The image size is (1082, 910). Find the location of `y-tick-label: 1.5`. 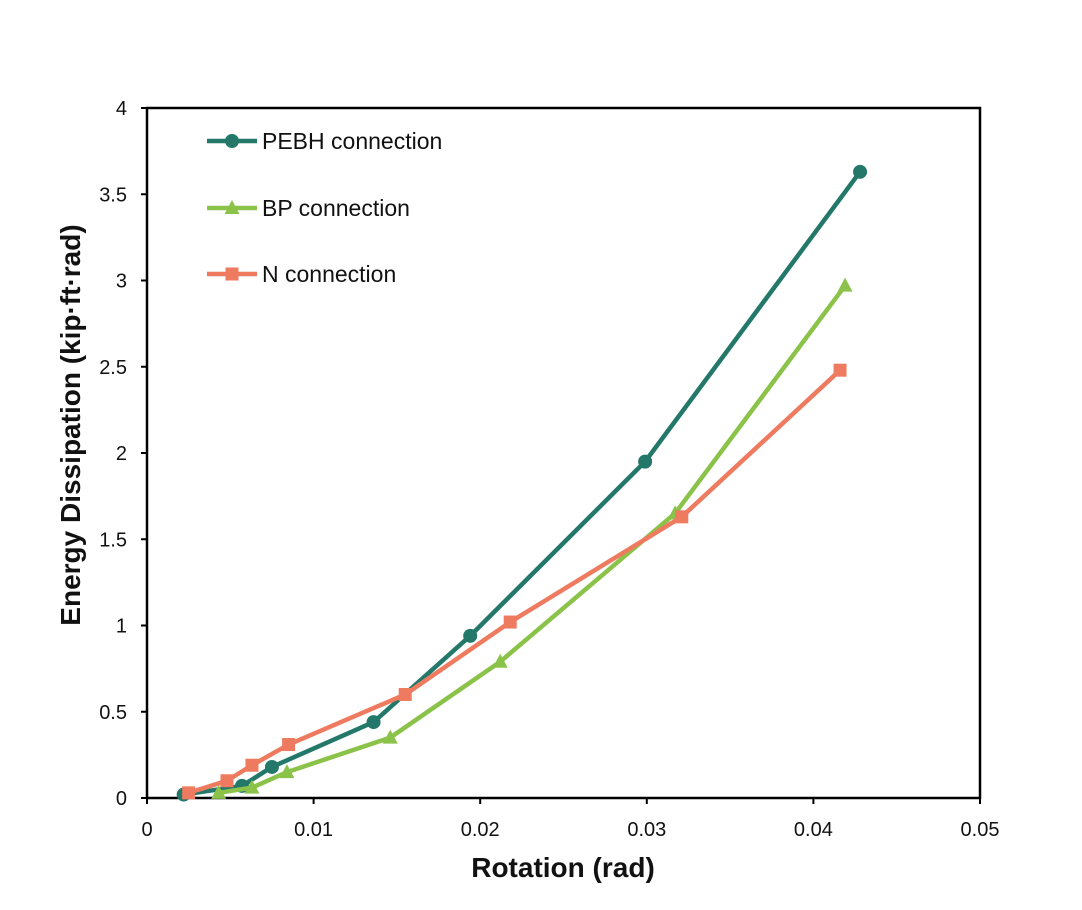

y-tick-label: 1.5 is located at coordinates (113, 540).